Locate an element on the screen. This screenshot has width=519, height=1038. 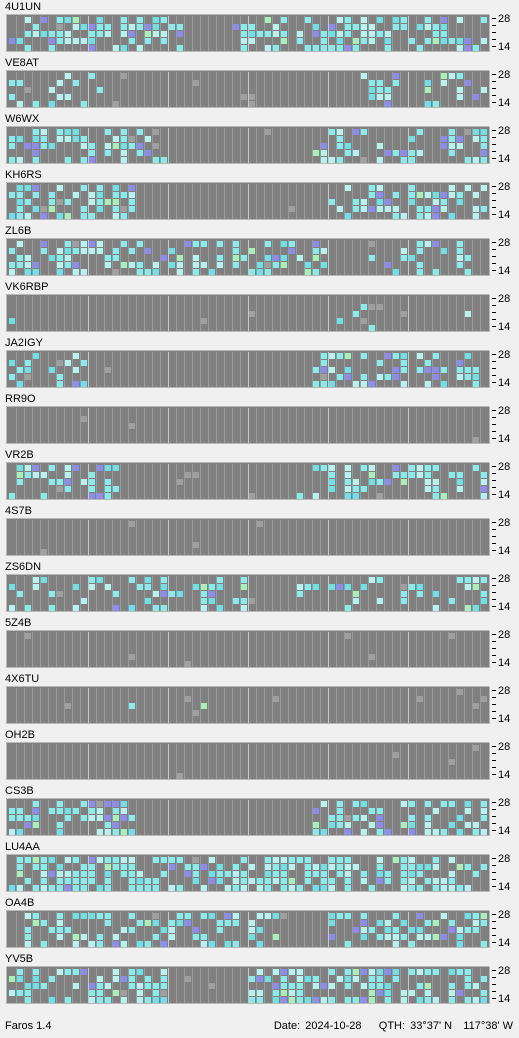
propagation-grid is located at coordinates (248, 369).